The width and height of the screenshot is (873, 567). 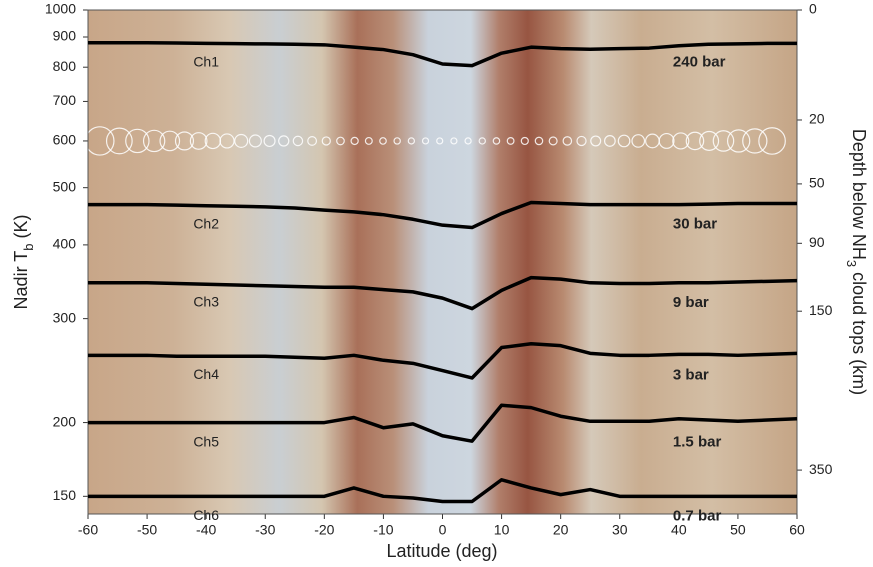 I want to click on x-tick-label: -20, so click(x=324, y=530).